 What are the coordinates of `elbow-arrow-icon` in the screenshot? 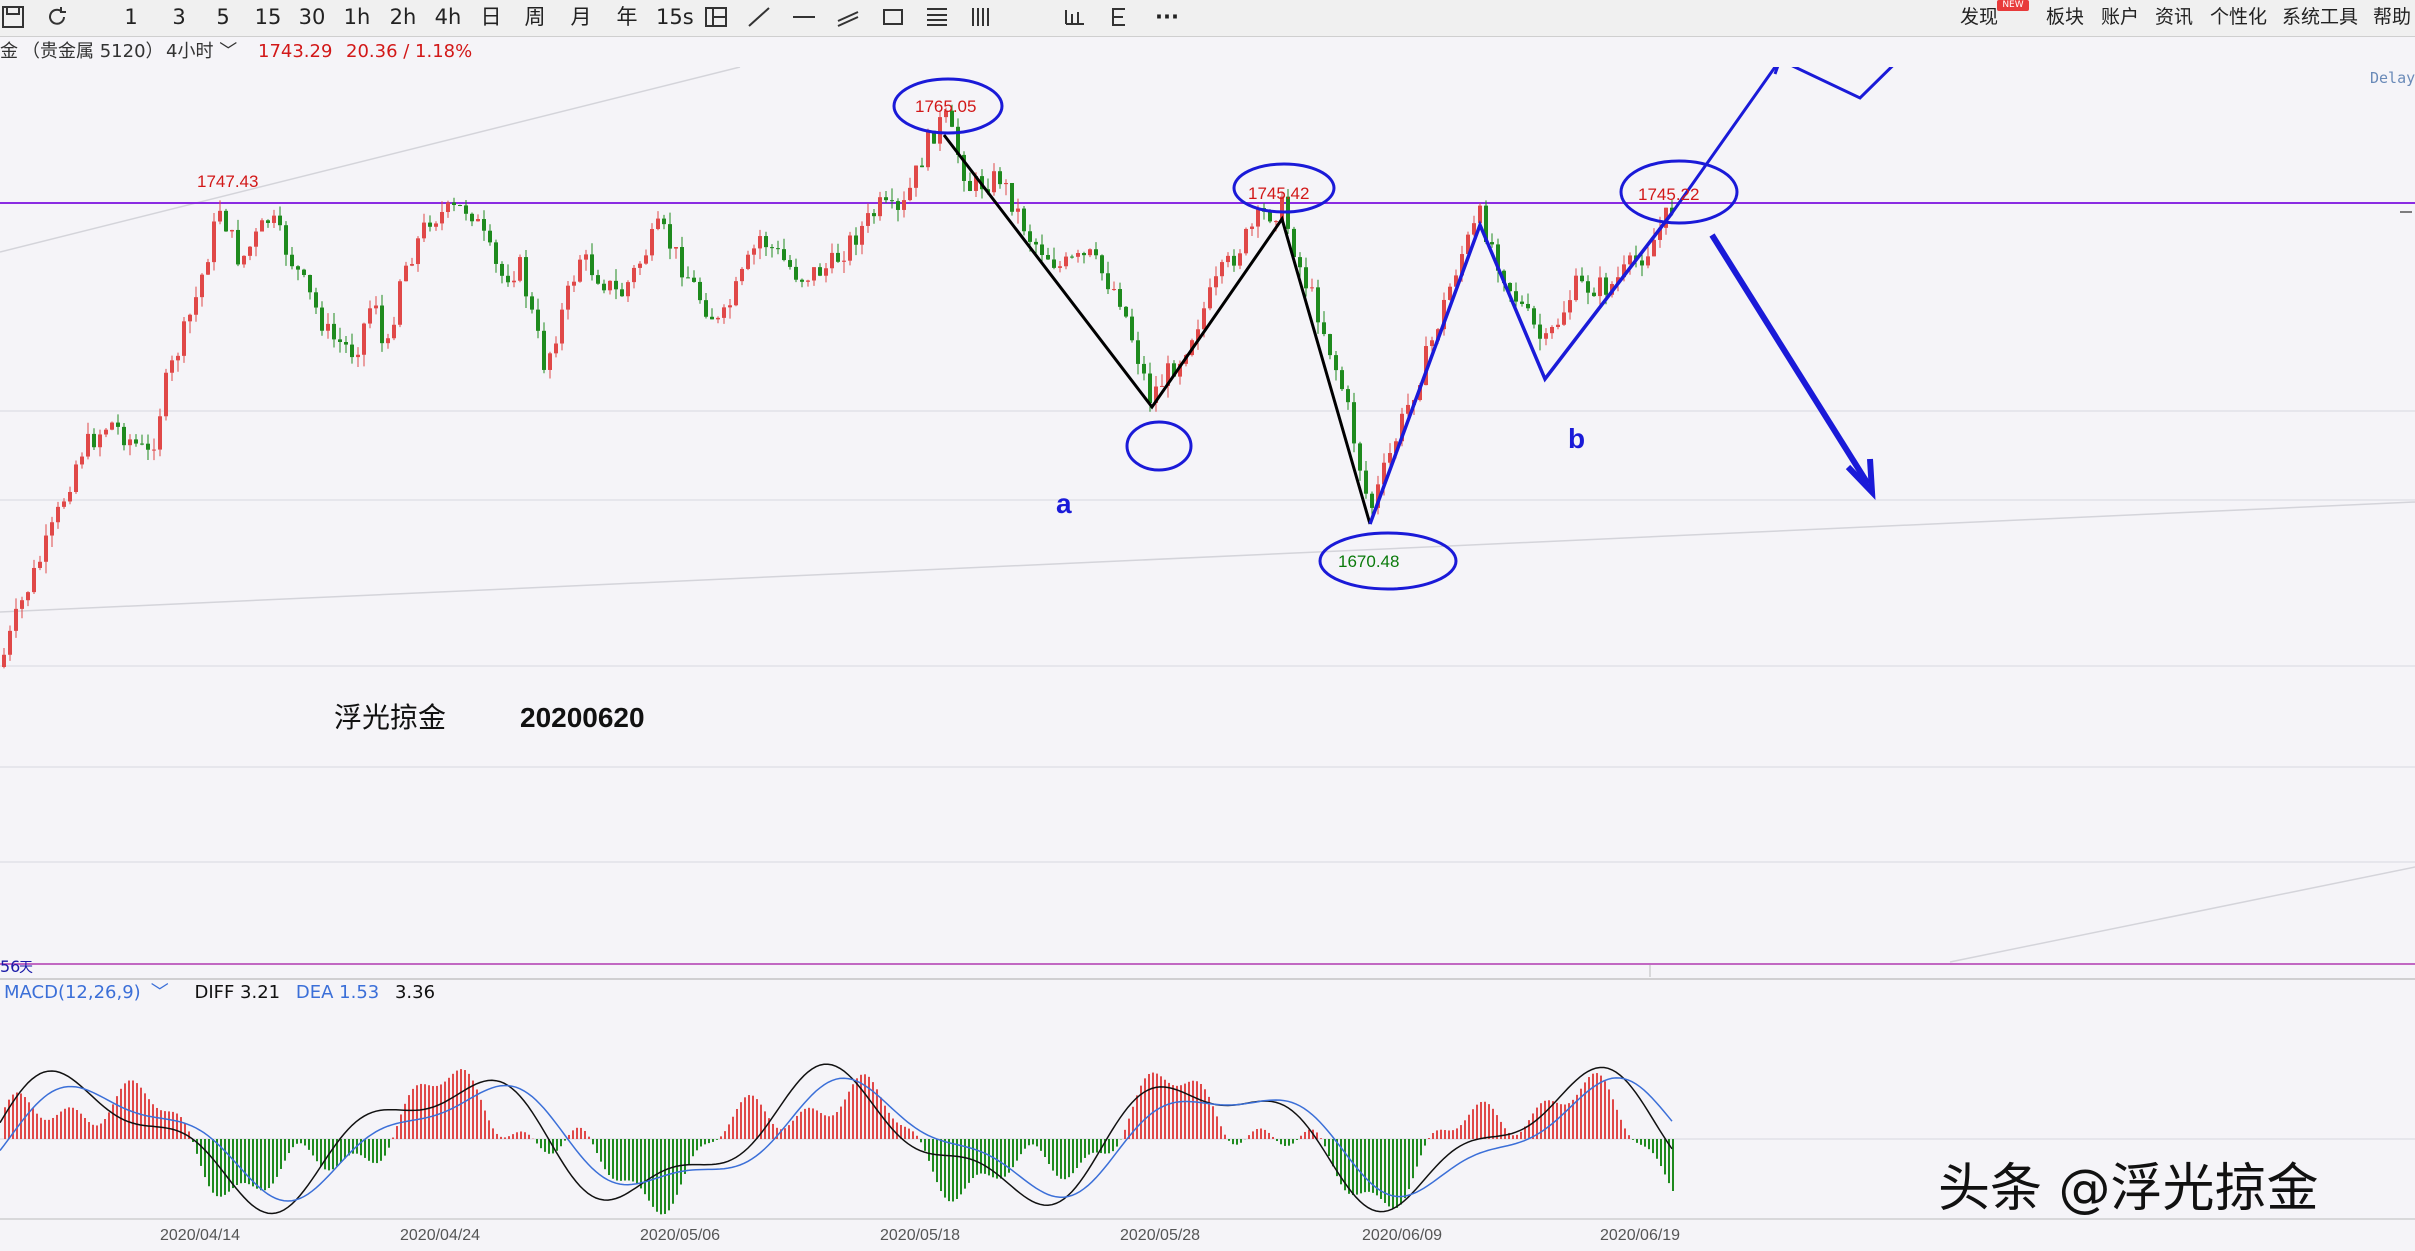 It's located at (1776, 71).